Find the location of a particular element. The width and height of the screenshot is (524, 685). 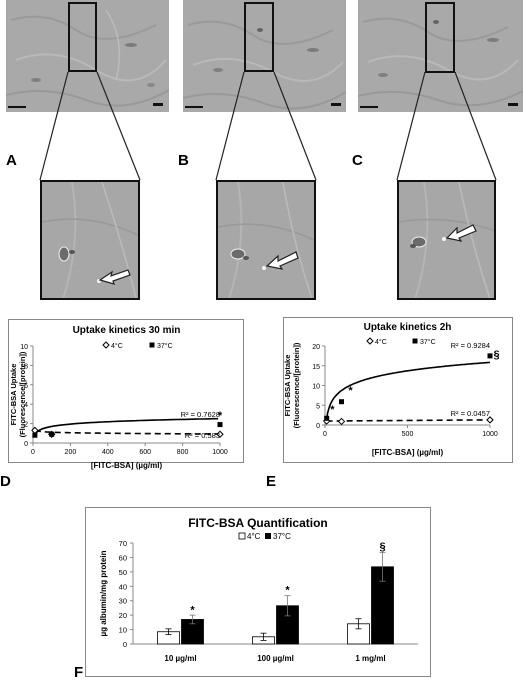

zoom-inset-b is located at coordinates (266, 240).